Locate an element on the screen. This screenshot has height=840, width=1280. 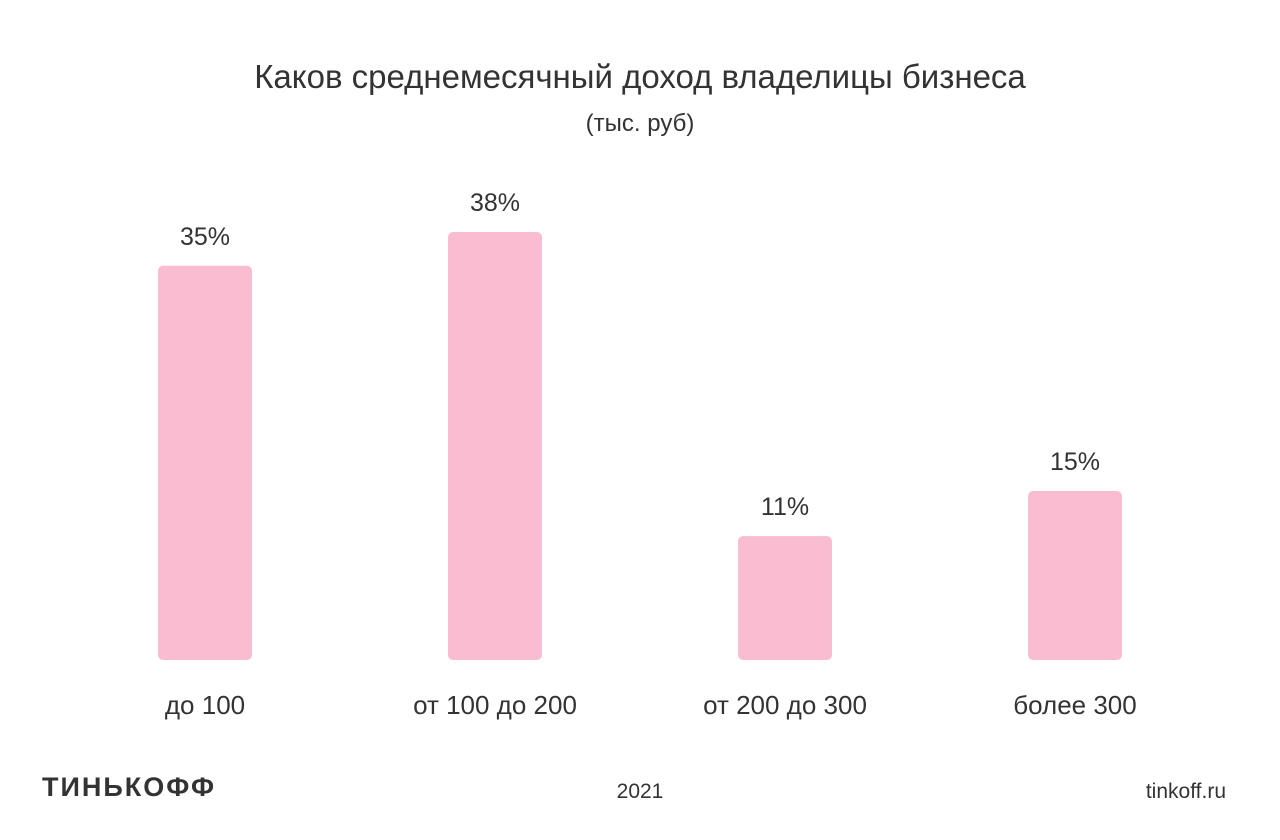
category-label-1: от 100 до 200 is located at coordinates (495, 705).